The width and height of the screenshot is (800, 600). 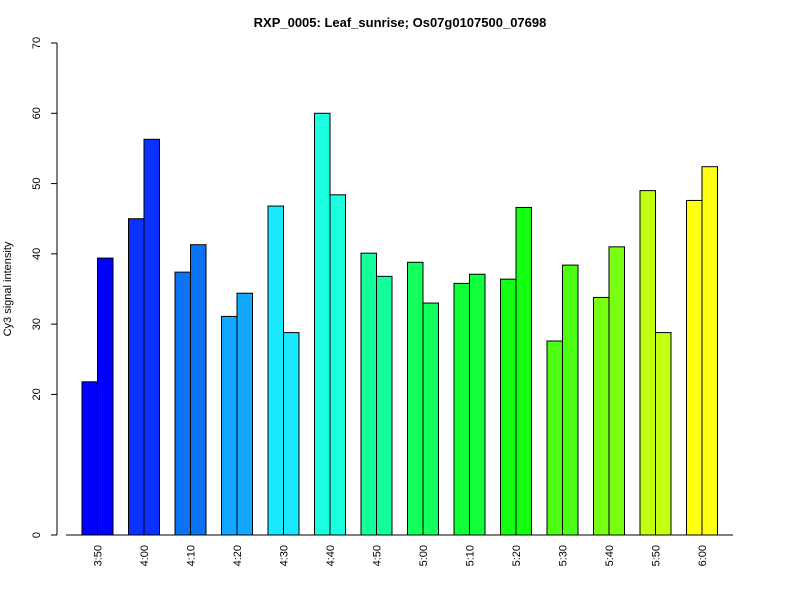 I want to click on y-tick-label: 60, so click(x=37, y=113).